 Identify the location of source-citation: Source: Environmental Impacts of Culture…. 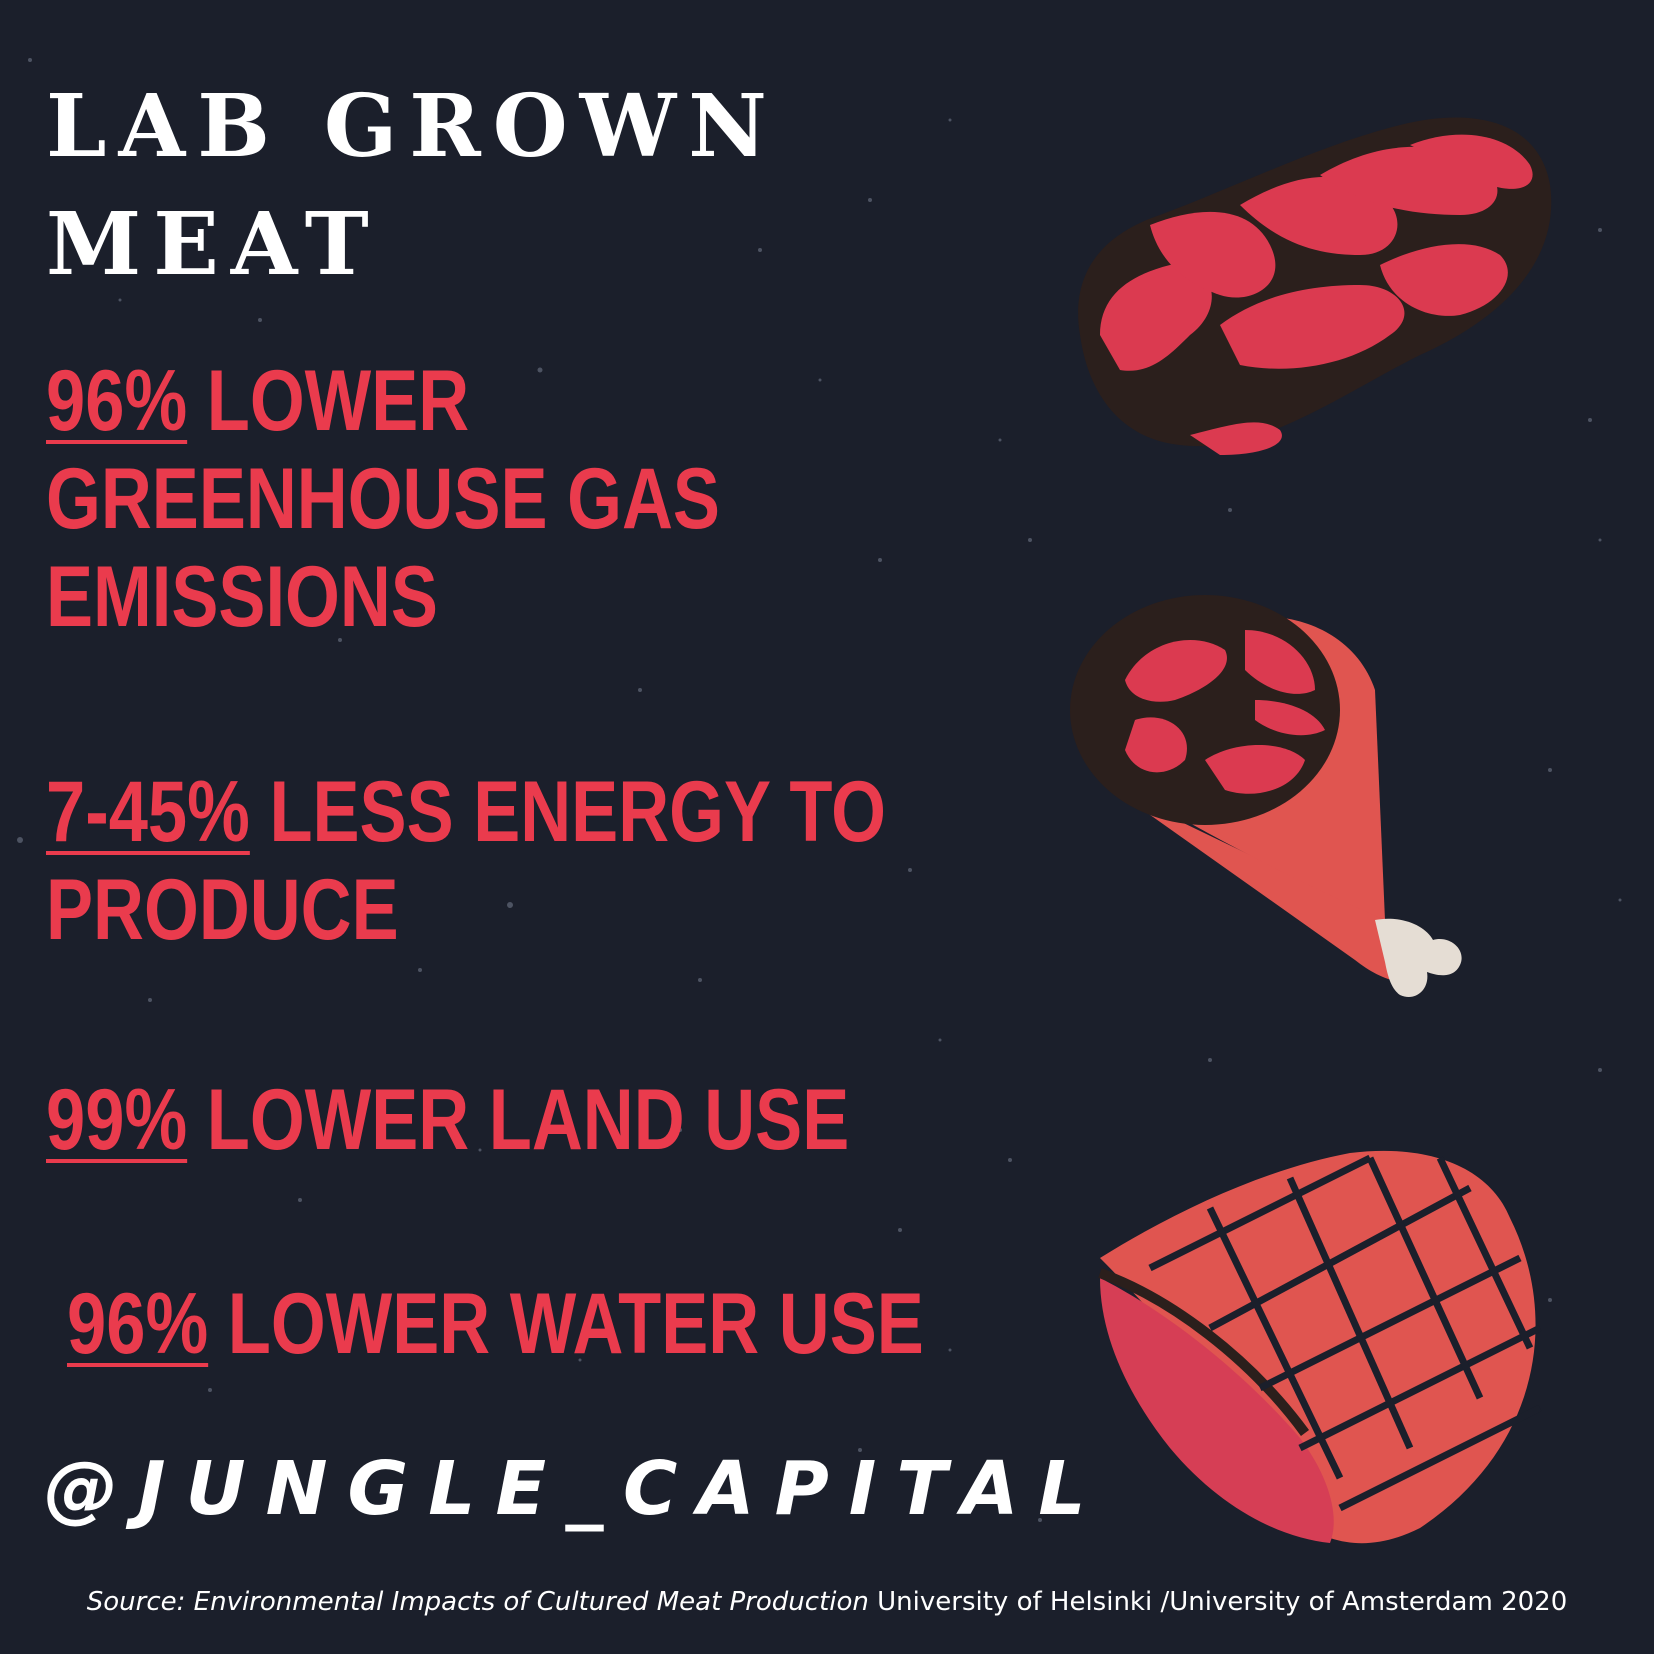
(827, 1602).